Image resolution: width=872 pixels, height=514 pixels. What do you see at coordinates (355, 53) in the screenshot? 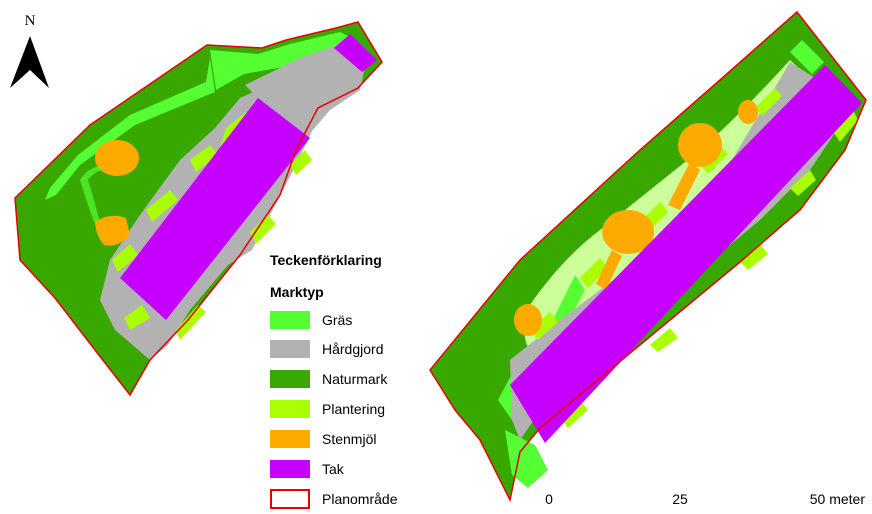
I see `left-site-tak-small` at bounding box center [355, 53].